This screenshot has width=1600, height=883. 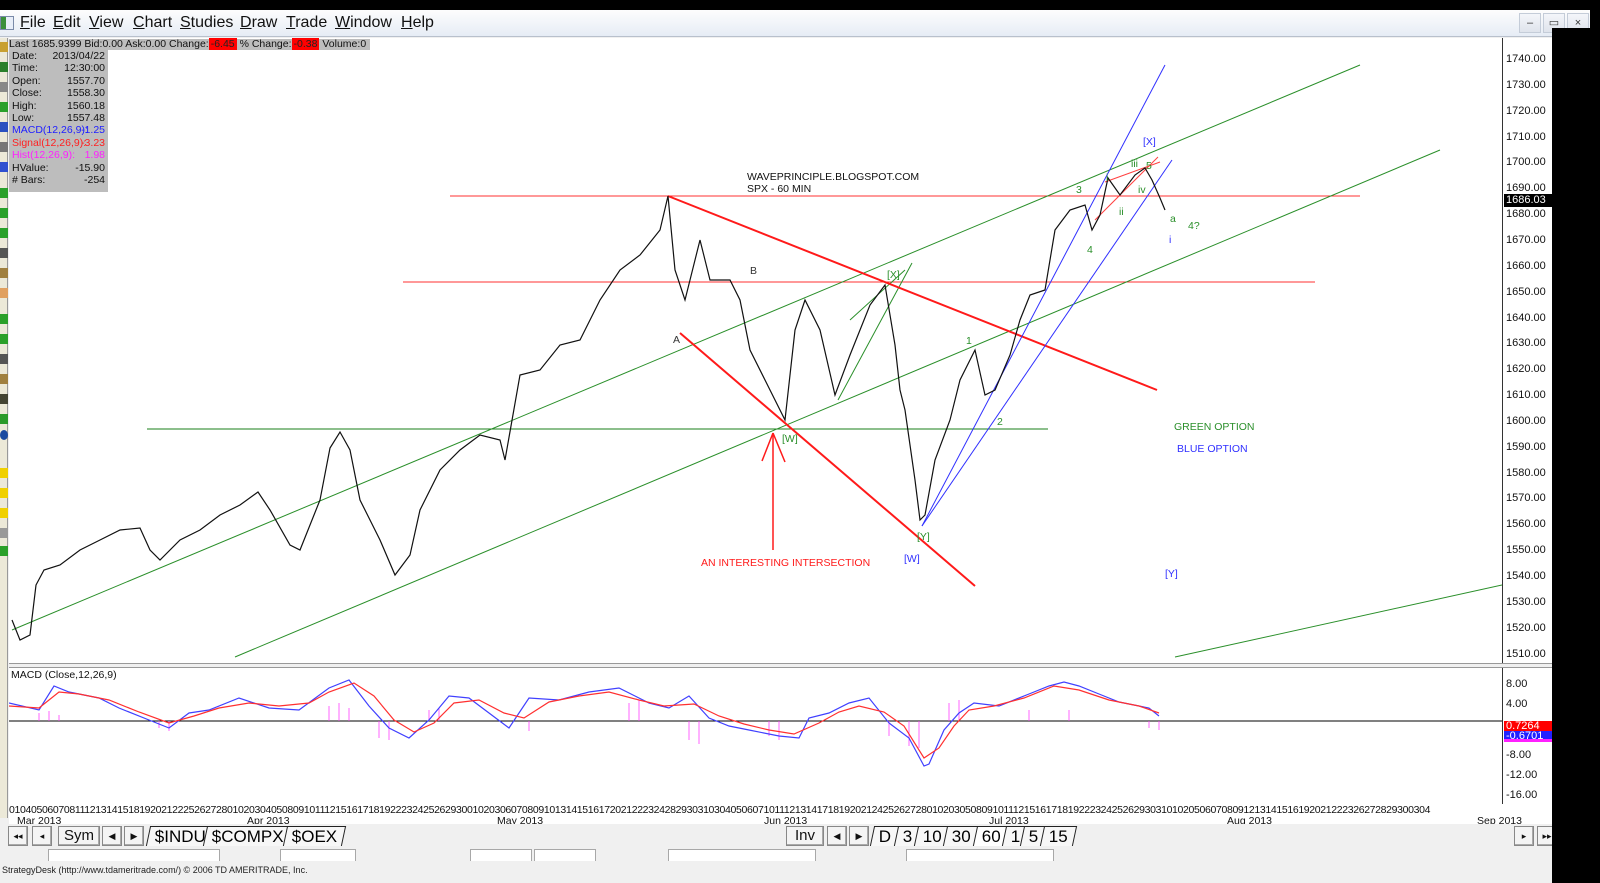 What do you see at coordinates (33, 22) in the screenshot?
I see `menu-file: File` at bounding box center [33, 22].